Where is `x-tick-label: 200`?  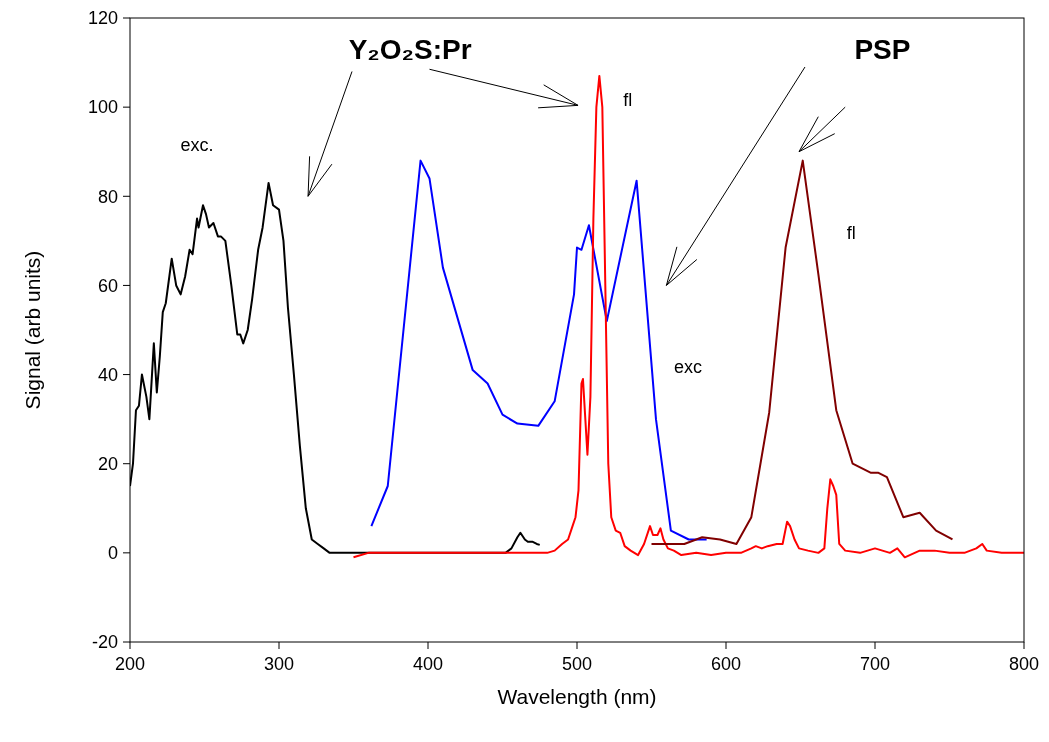
x-tick-label: 200 is located at coordinates (130, 664).